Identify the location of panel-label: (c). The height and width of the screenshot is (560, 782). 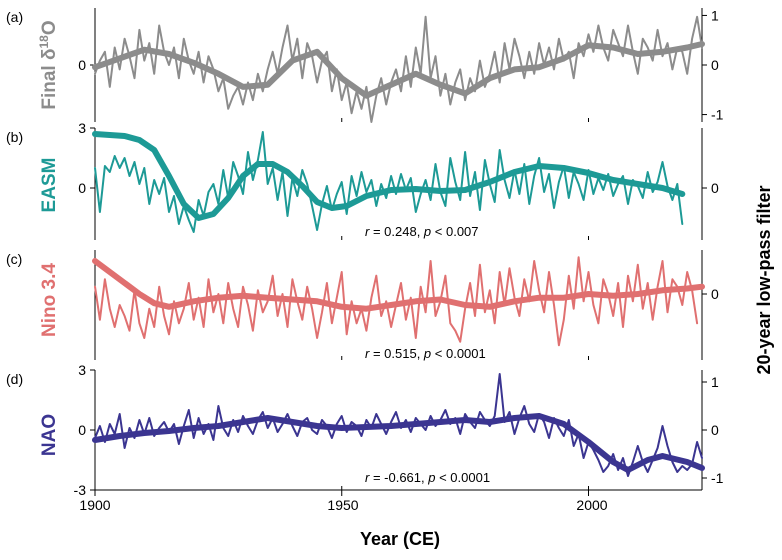
(14, 259).